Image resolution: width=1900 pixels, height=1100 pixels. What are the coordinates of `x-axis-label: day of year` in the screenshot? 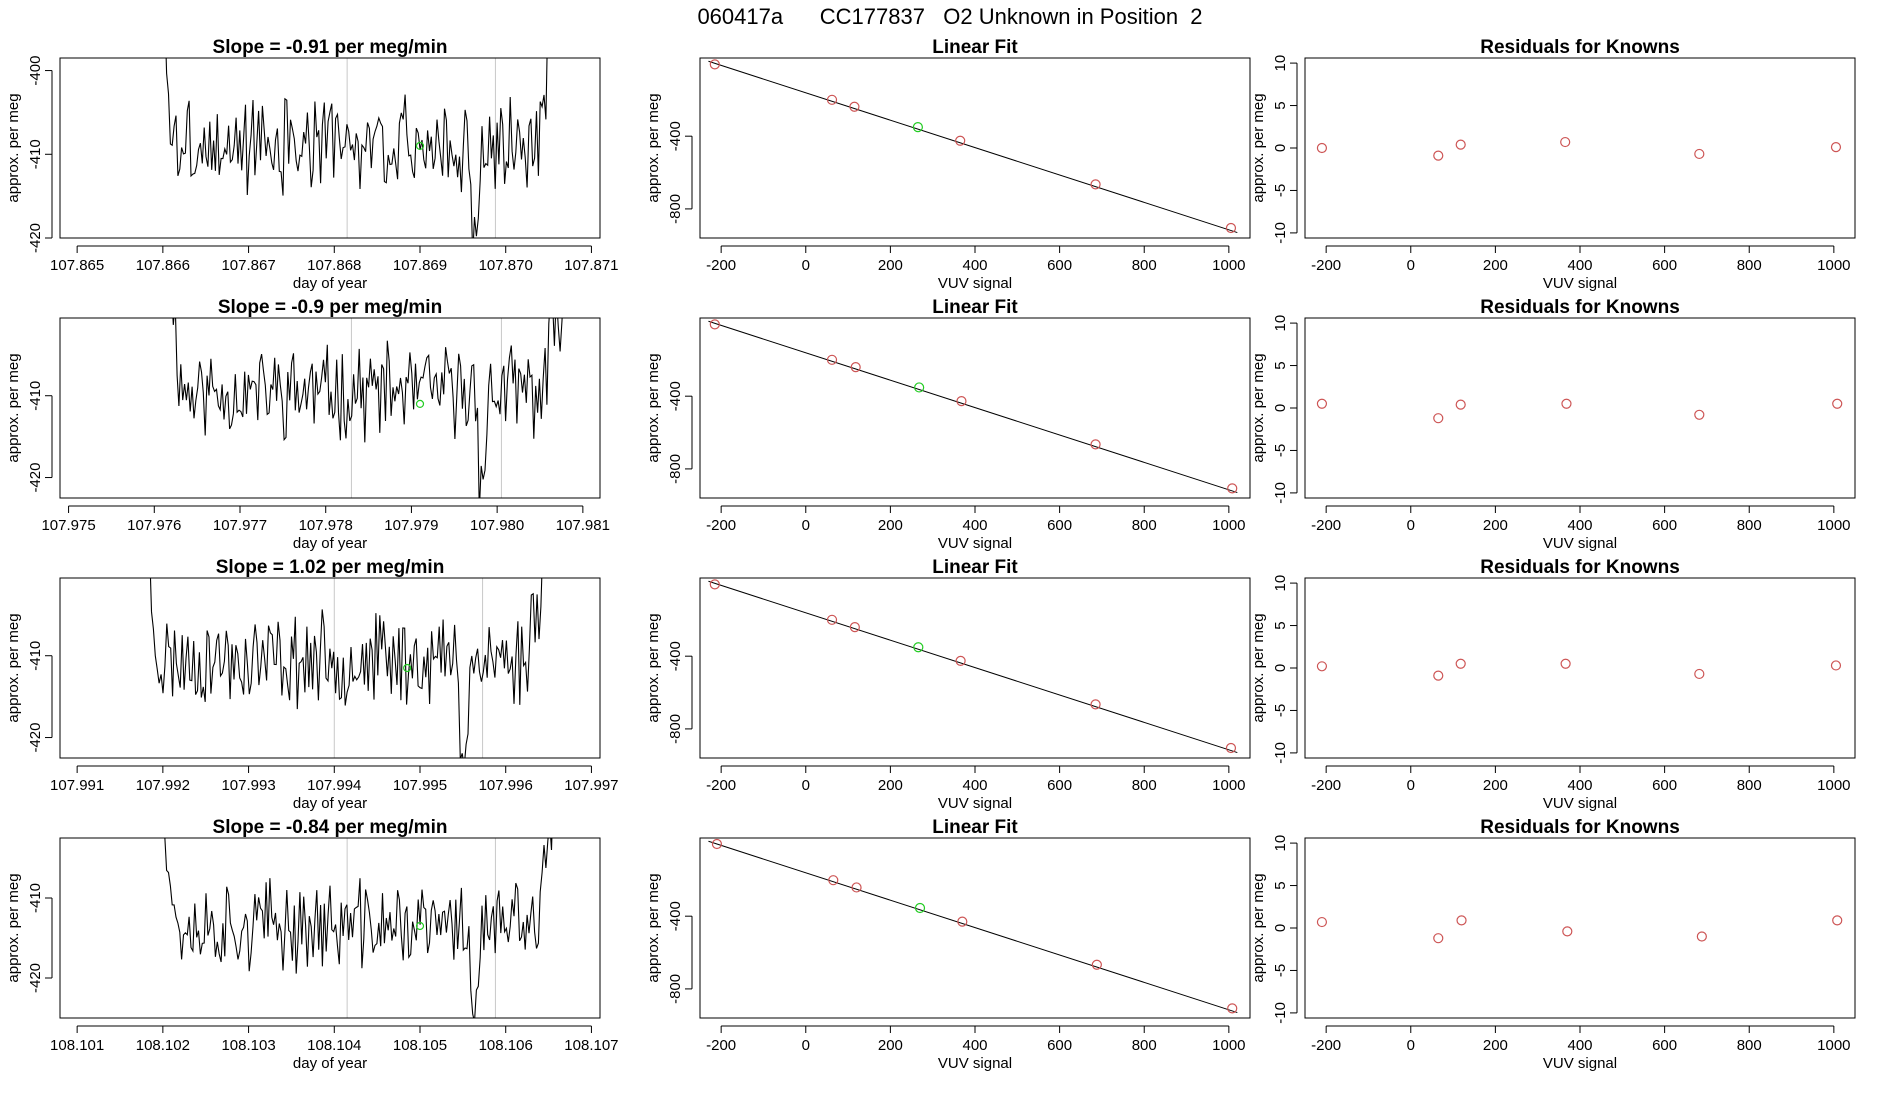 It's located at (330, 1063).